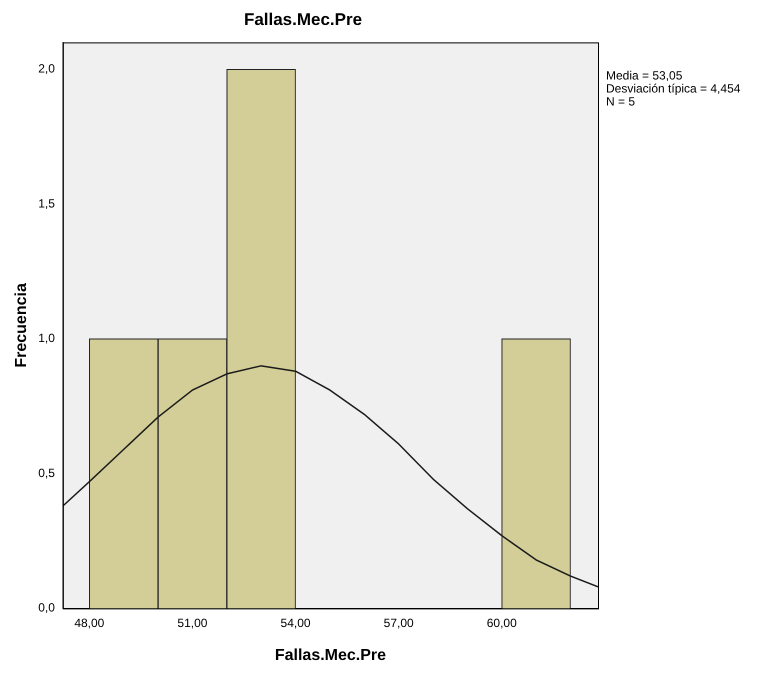  What do you see at coordinates (21, 325) in the screenshot?
I see `y-axis-title: Frecuencia` at bounding box center [21, 325].